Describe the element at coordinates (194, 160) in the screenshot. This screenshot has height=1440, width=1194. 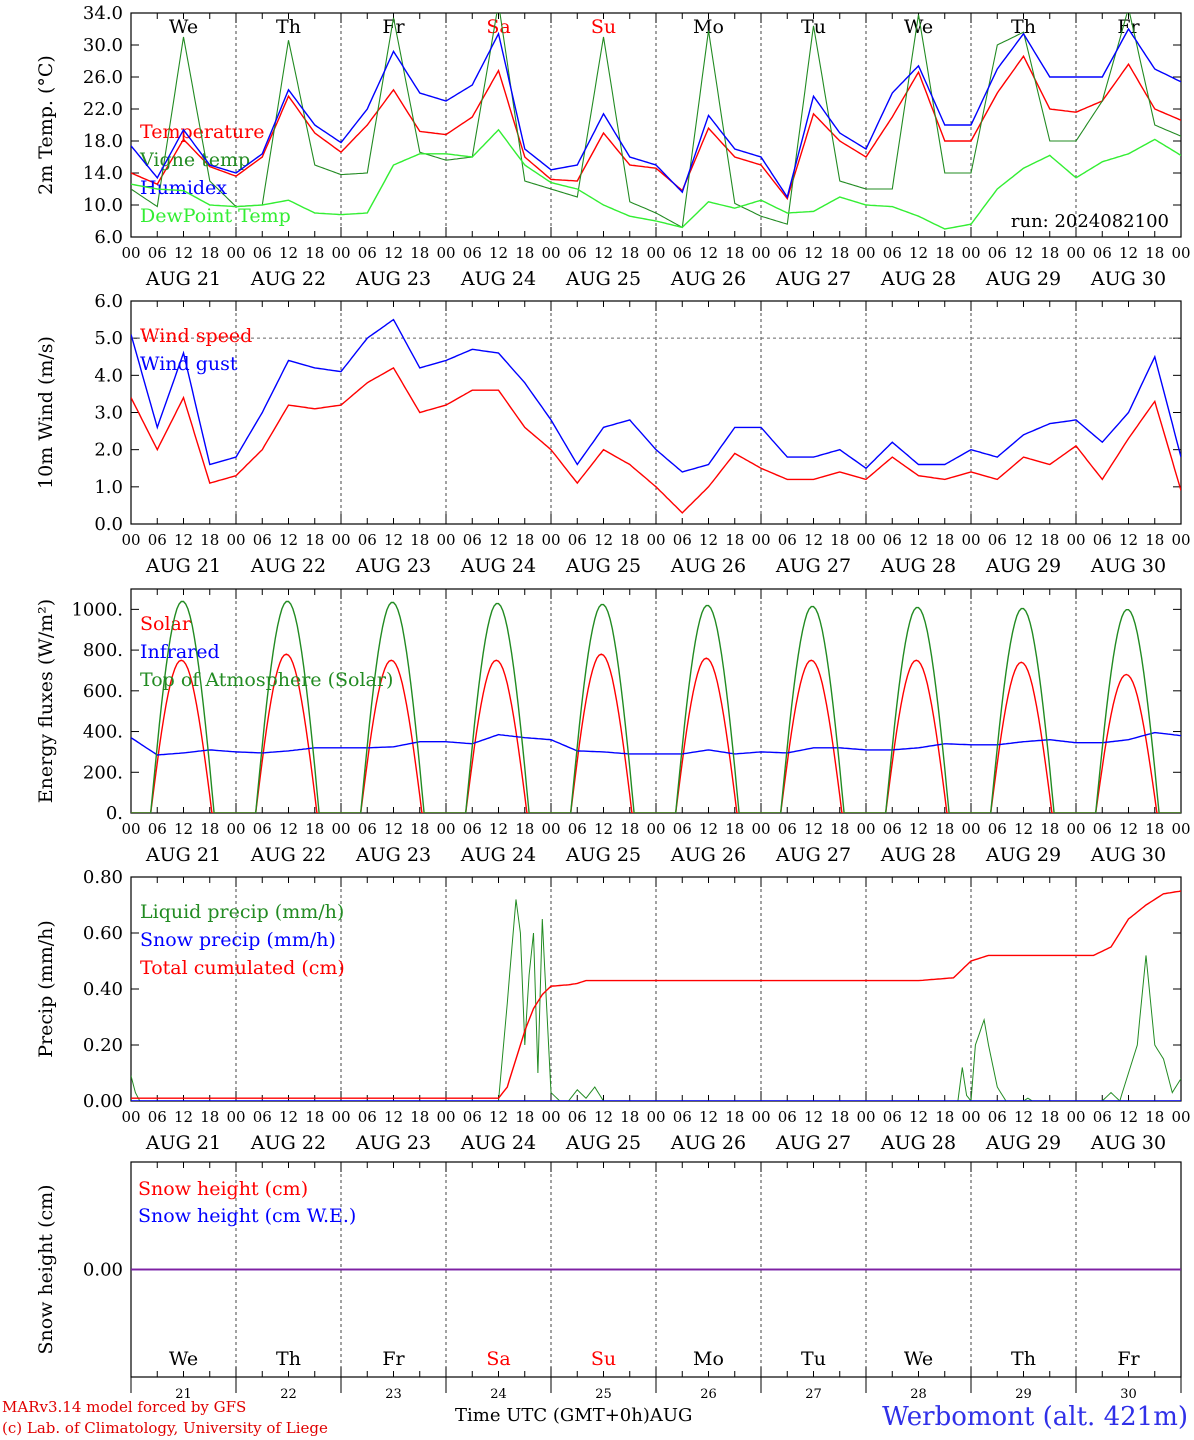
I see `legend-entry: Vigne temp` at that location.